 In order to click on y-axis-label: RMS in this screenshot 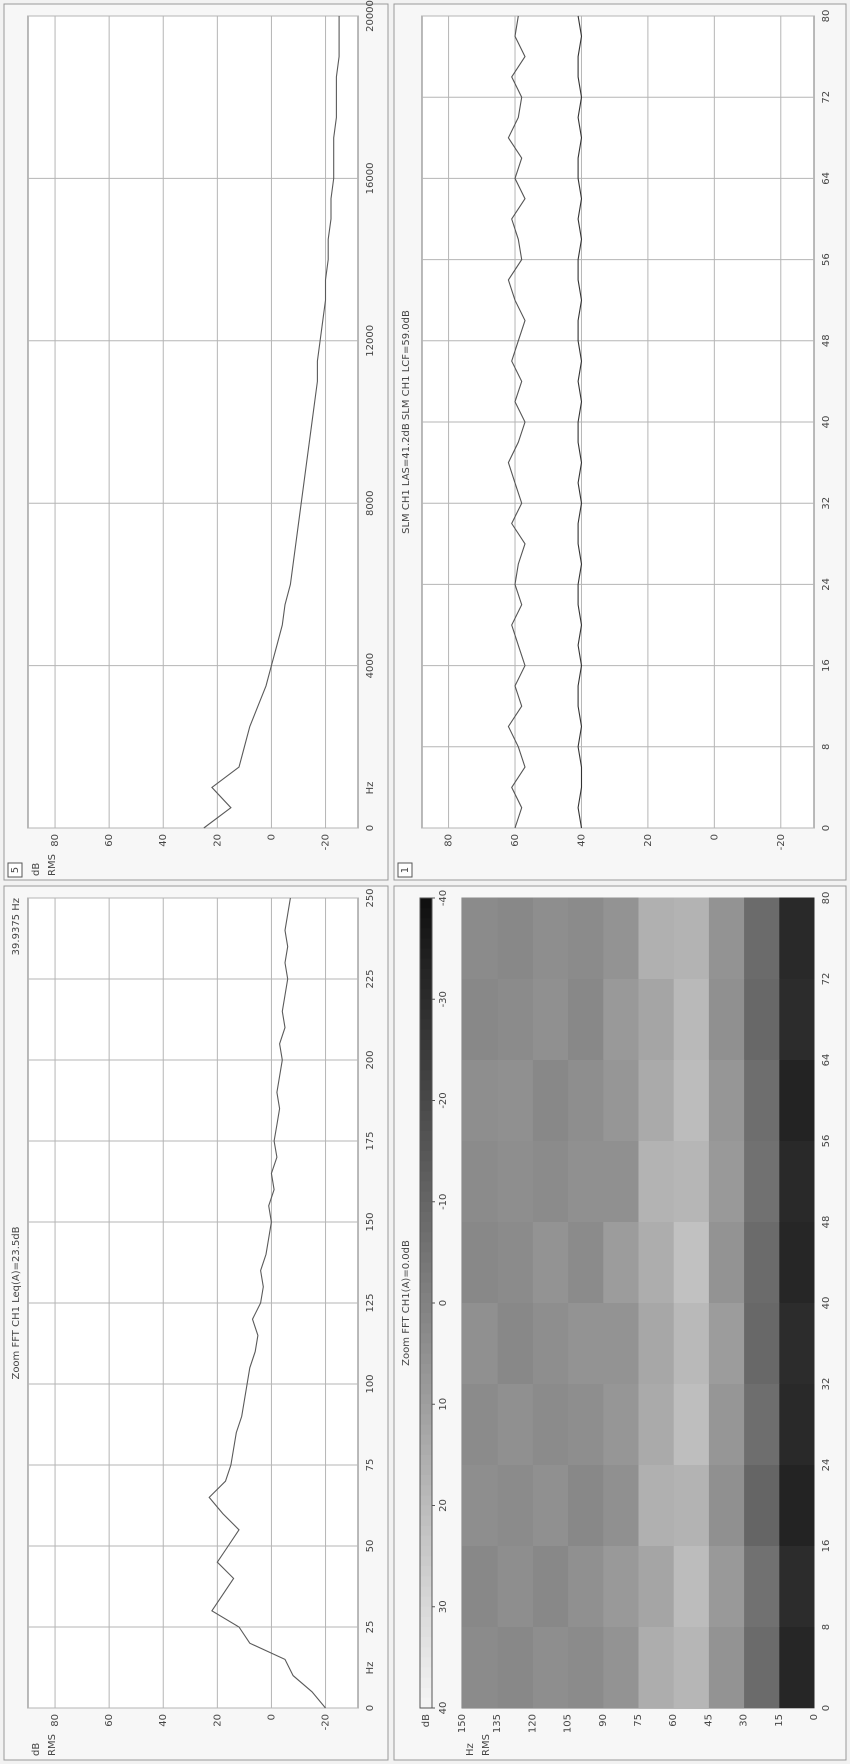, I will do `click(486, 1745)`.